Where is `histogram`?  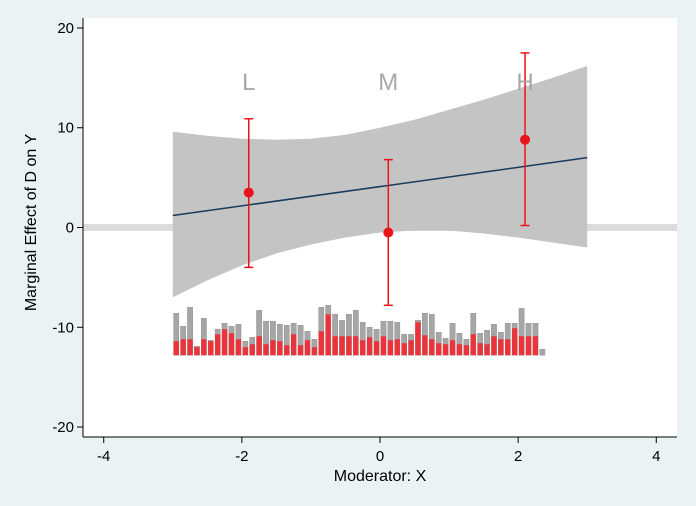 histogram is located at coordinates (359, 330).